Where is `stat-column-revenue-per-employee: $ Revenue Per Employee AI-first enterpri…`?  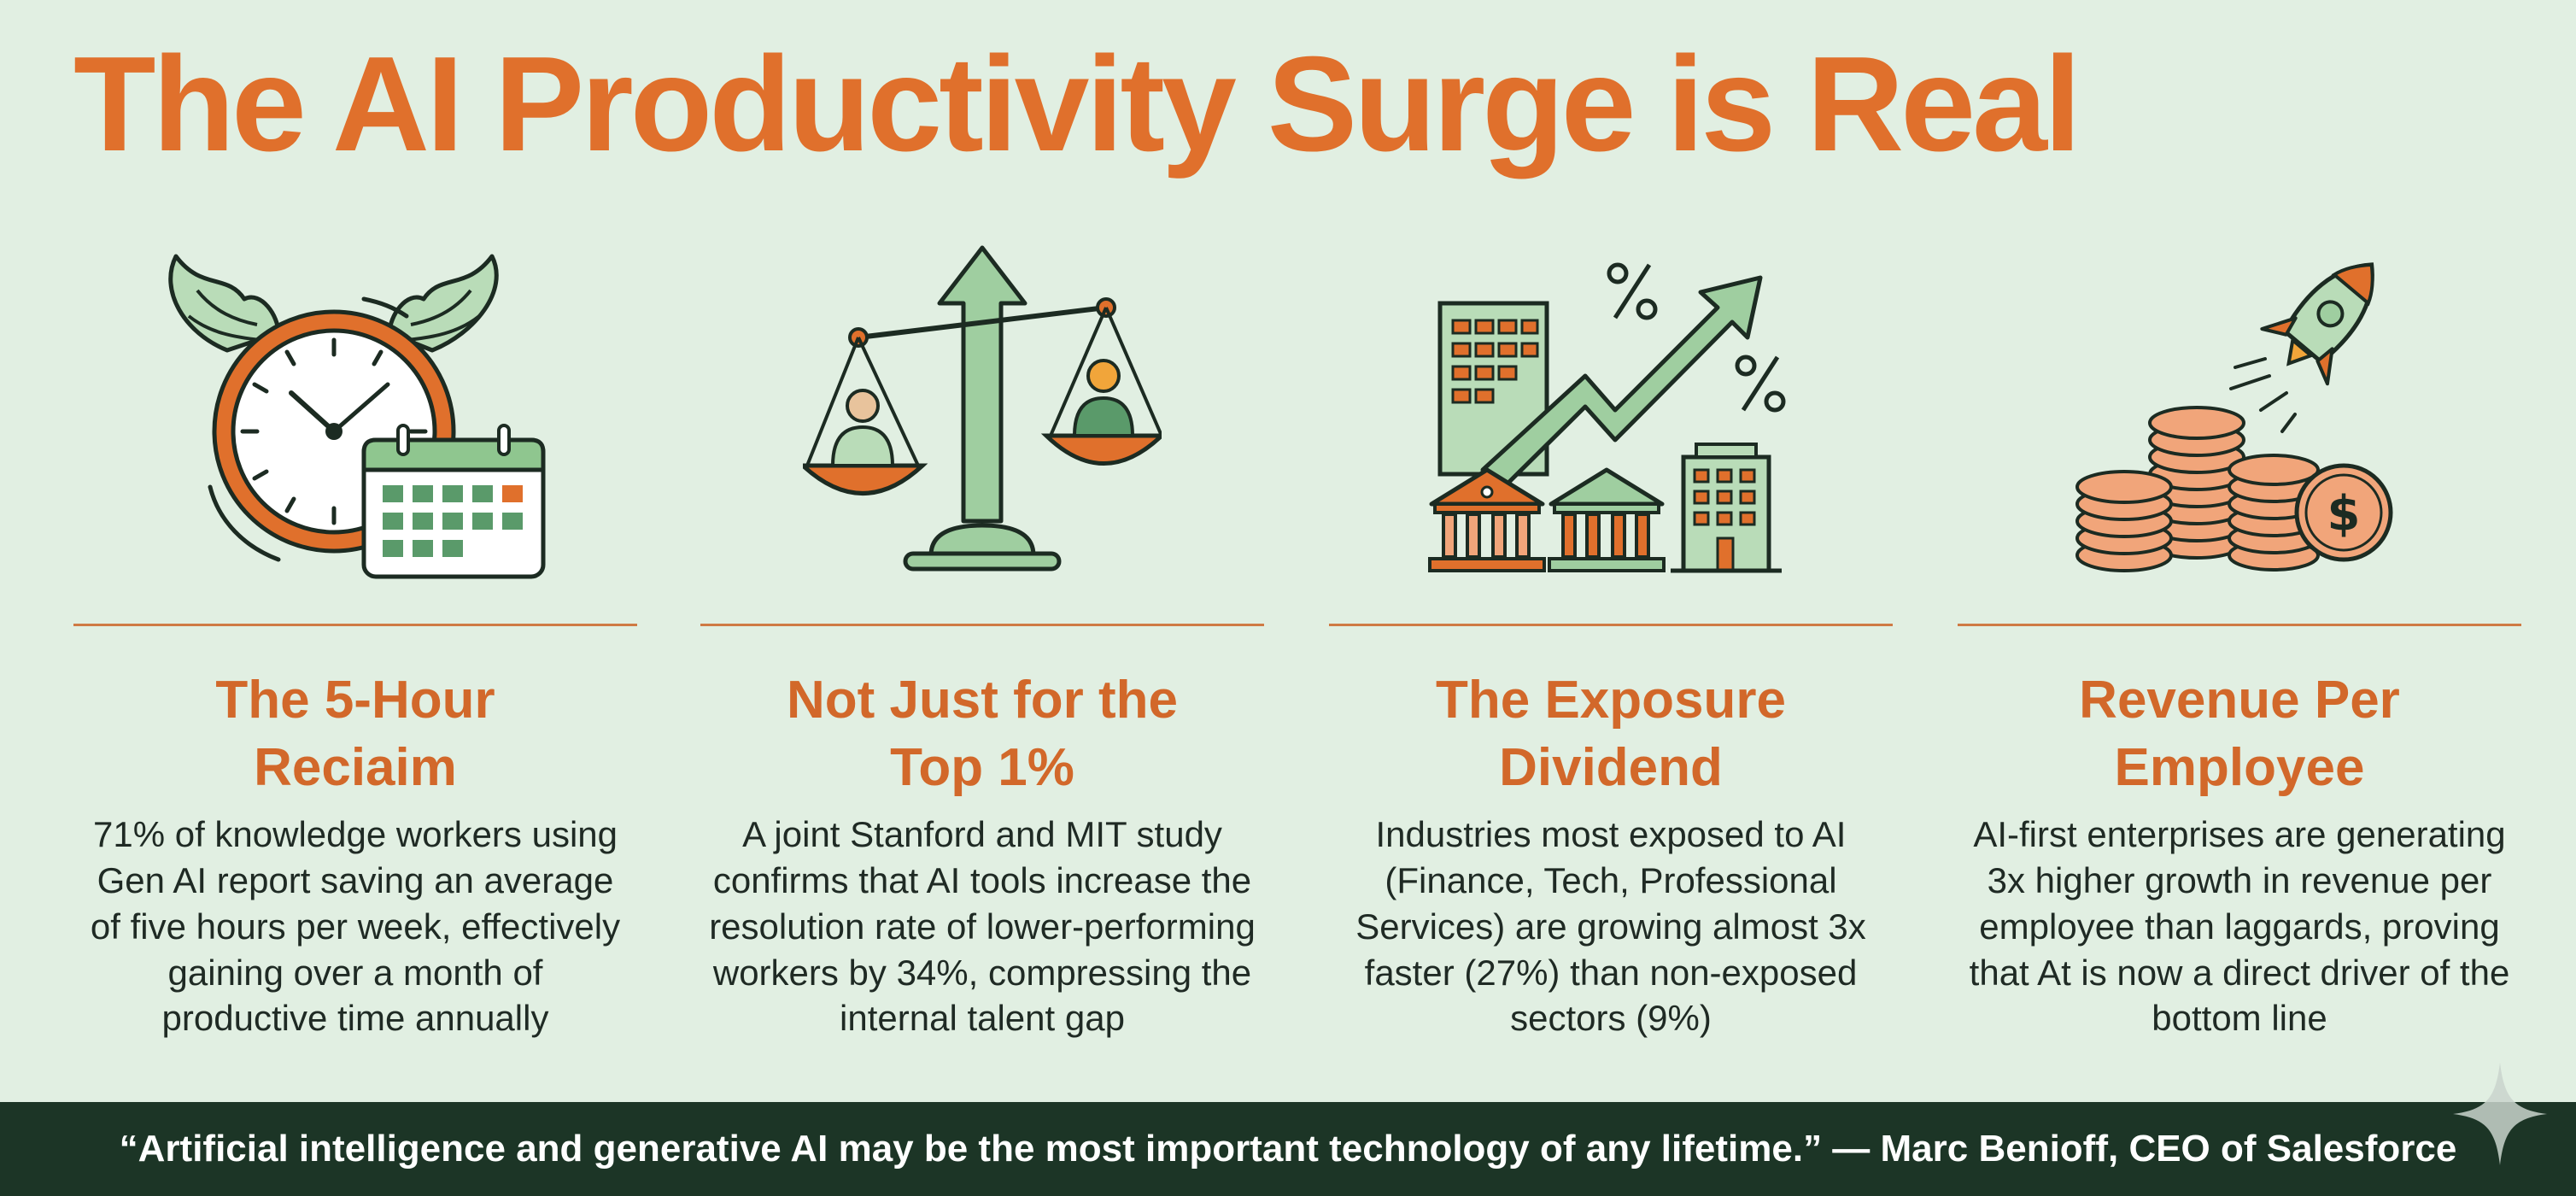
stat-column-revenue-per-employee: $ Revenue Per Employee AI-first enterpri… is located at coordinates (2239, 636).